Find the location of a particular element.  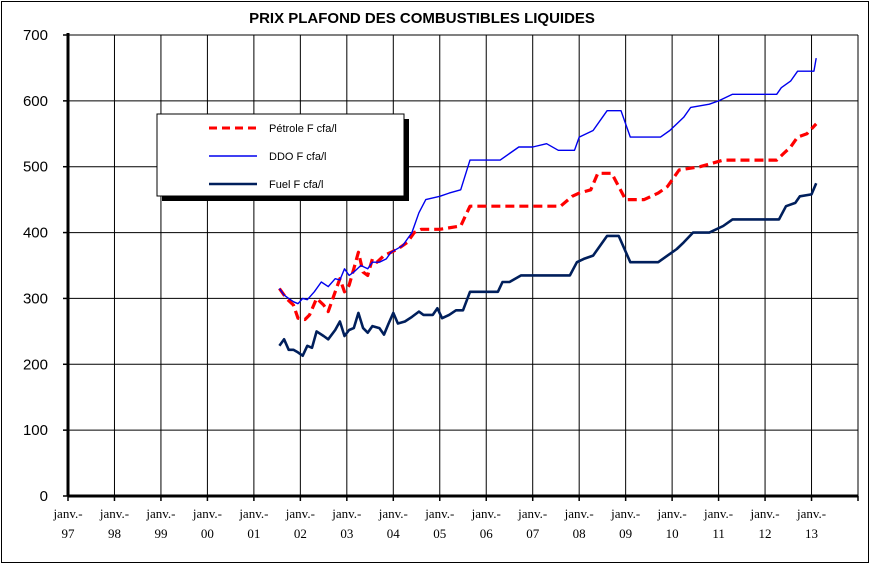

x-tick-label-year: 06 is located at coordinates (487, 533).